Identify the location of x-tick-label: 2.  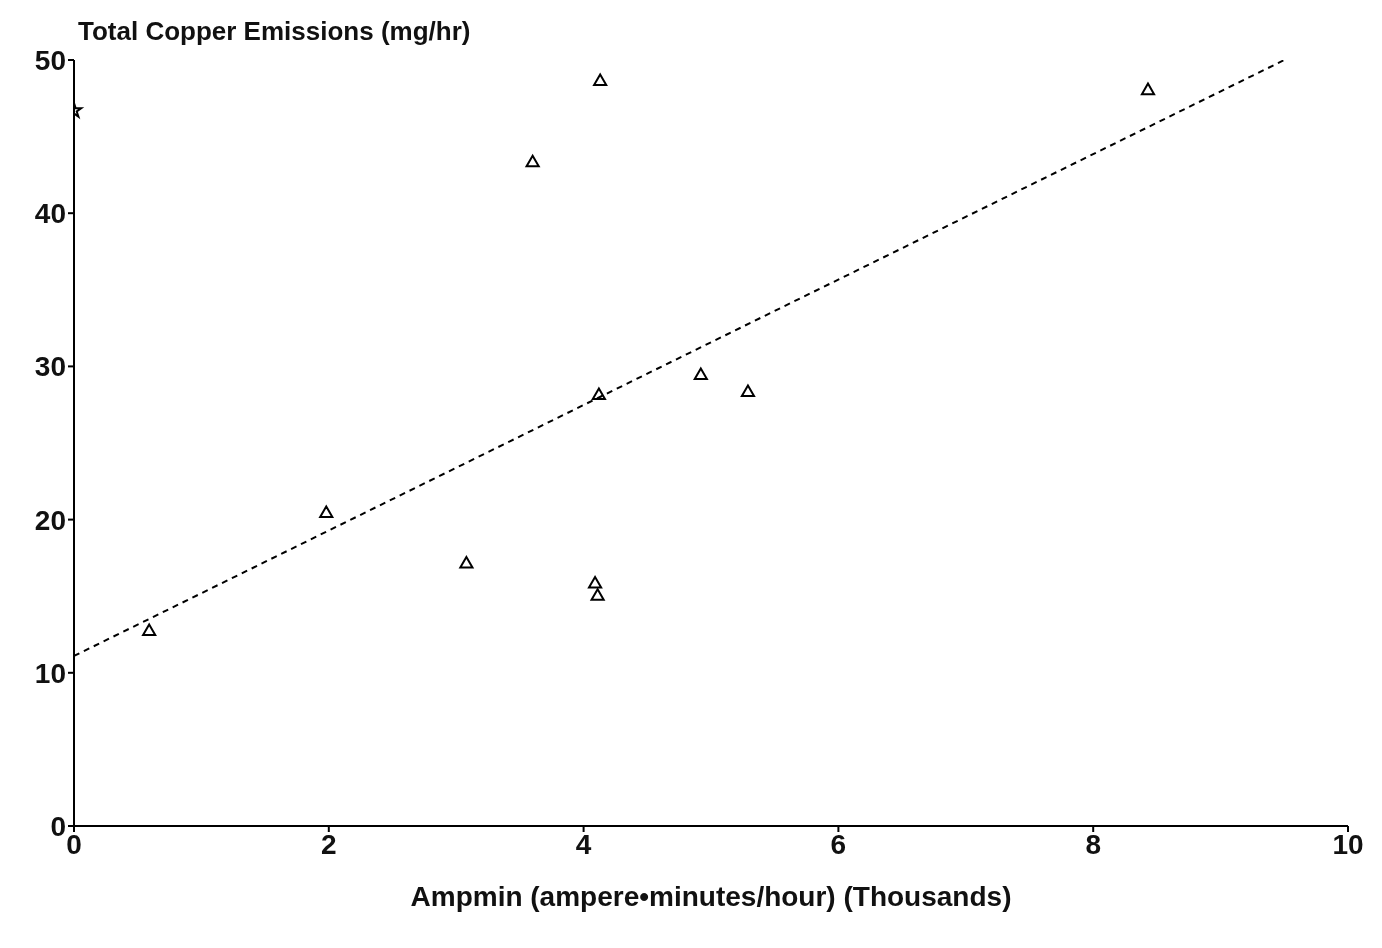
(329, 844).